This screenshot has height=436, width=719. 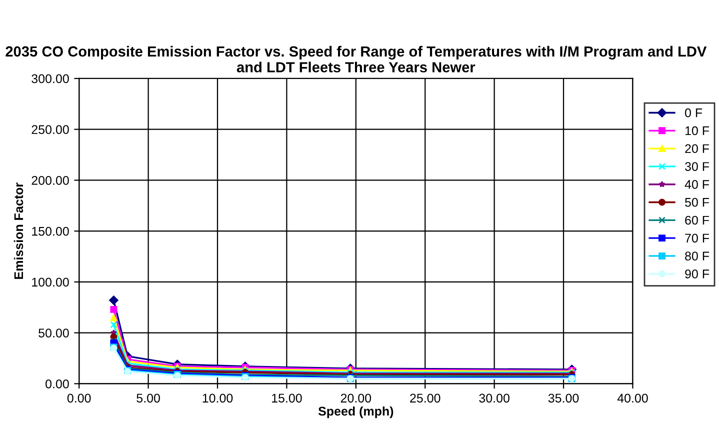 I want to click on legend-label: 30 F, so click(x=697, y=166).